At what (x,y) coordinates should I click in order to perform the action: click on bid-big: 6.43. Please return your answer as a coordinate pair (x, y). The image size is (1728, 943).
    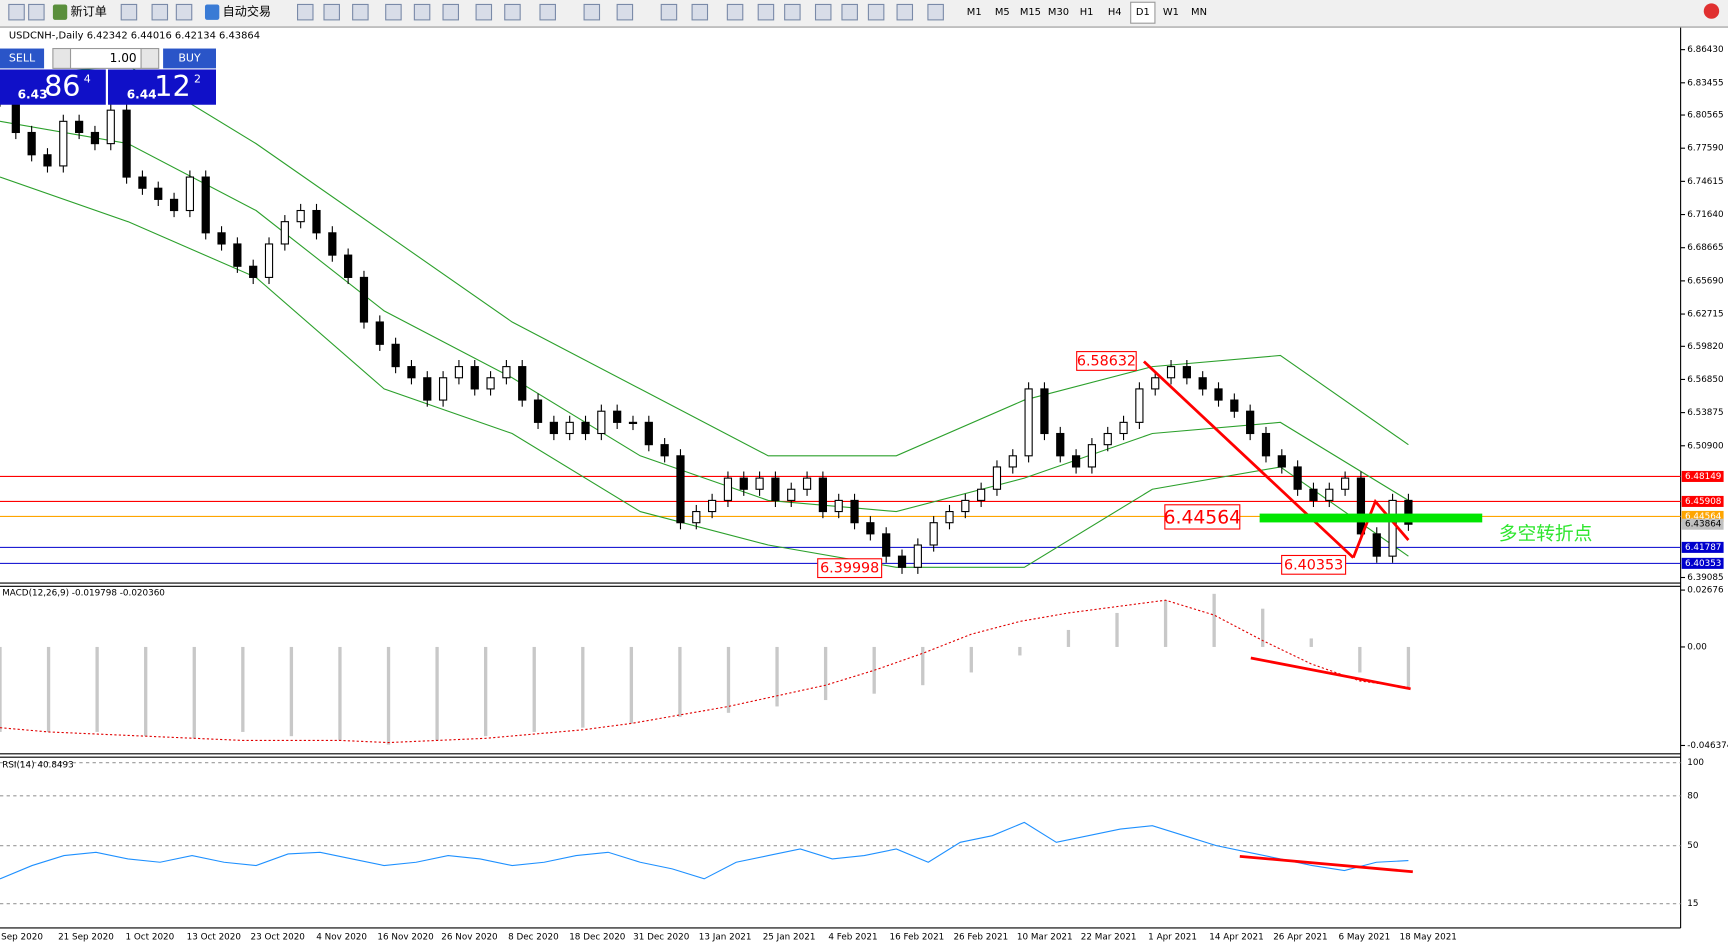
    Looking at the image, I should click on (33, 94).